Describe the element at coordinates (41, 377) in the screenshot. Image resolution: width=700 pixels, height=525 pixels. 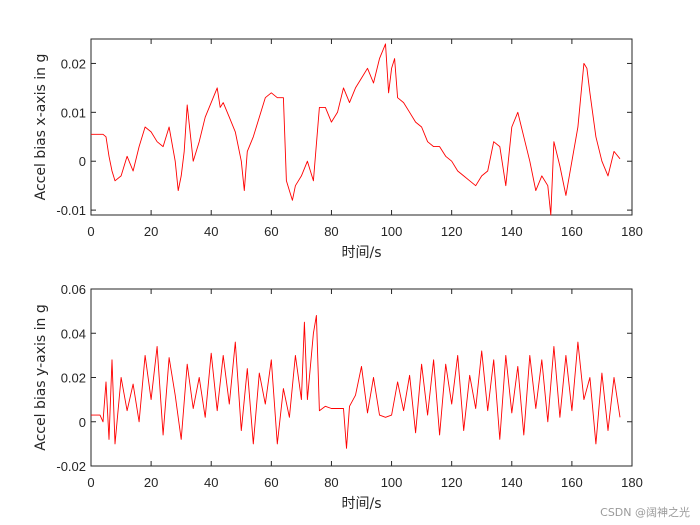
I see `y-axis-label: Accel bias y-axis in g` at that location.